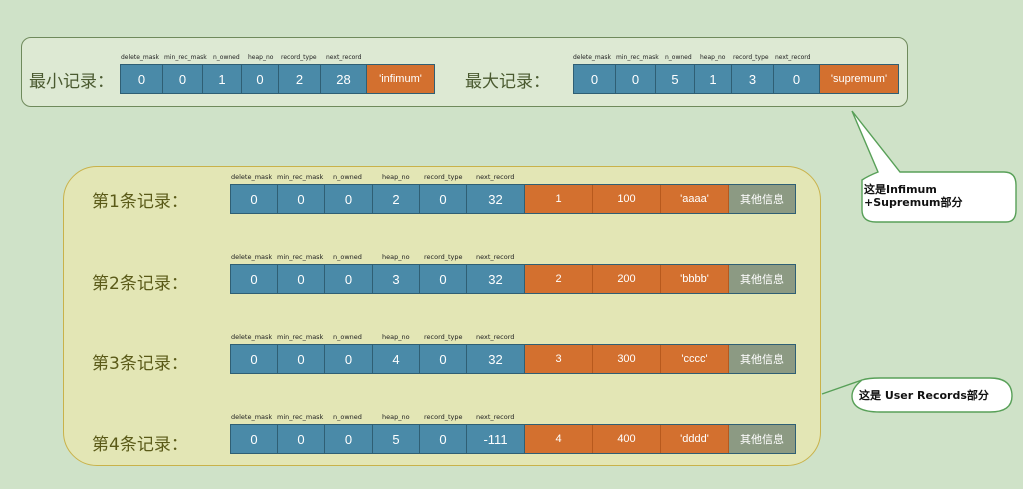  Describe the element at coordinates (675, 79) in the screenshot. I see `supremum-n-owned: 5` at that location.